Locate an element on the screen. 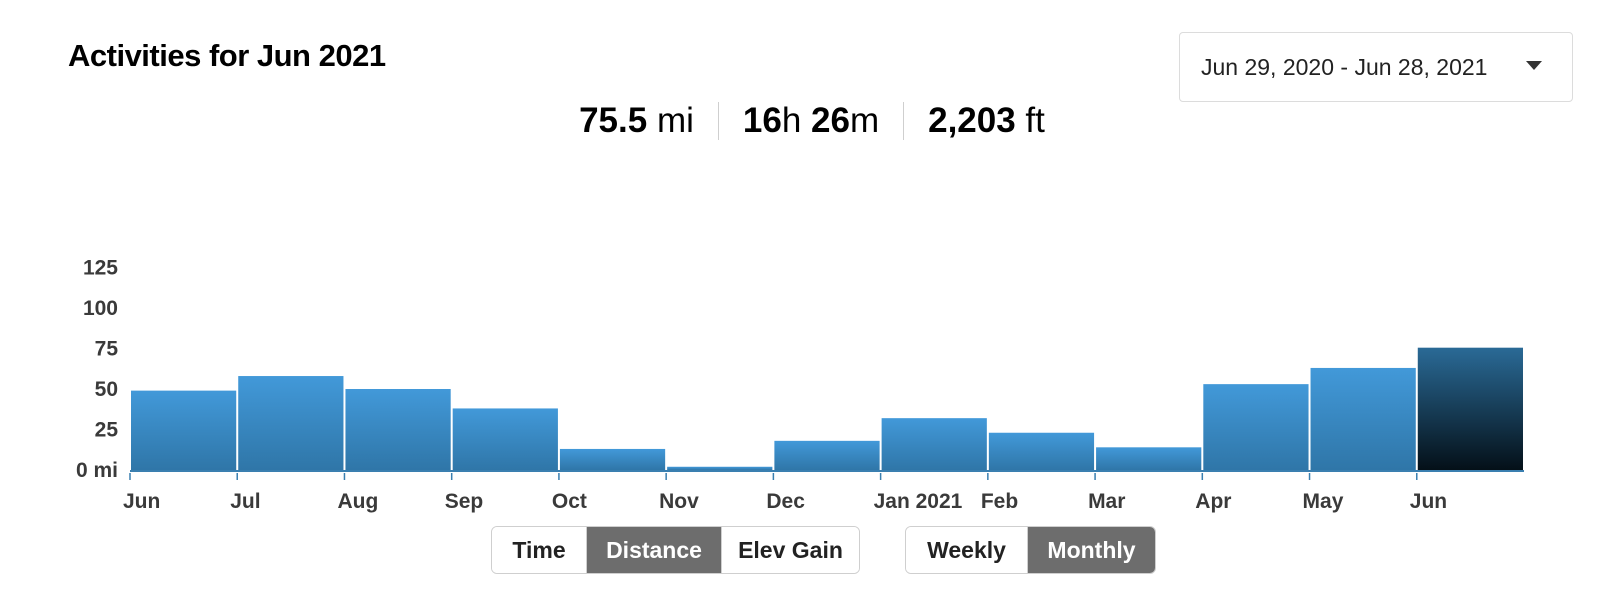 Image resolution: width=1624 pixels, height=616 pixels. x-tick-label: Aug is located at coordinates (357, 501).